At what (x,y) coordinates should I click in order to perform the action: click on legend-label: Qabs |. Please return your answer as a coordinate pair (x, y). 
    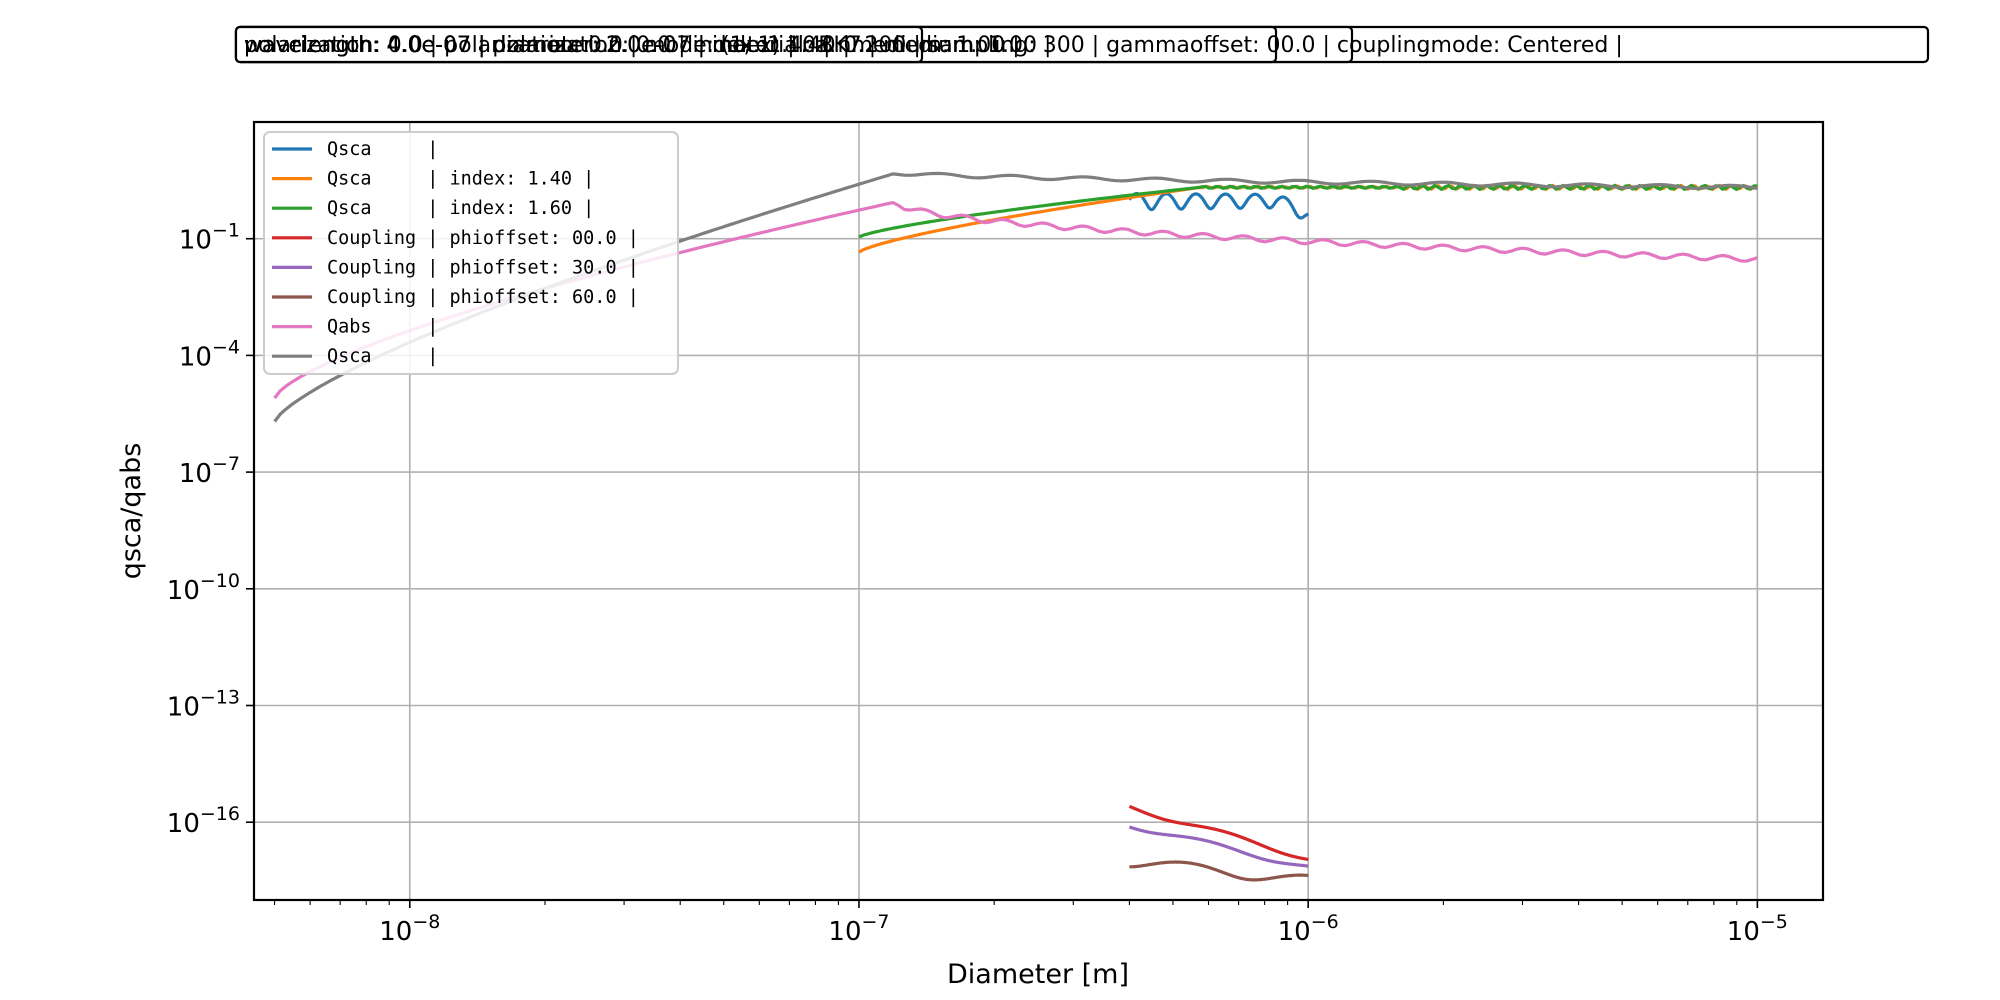
    Looking at the image, I should click on (382, 327).